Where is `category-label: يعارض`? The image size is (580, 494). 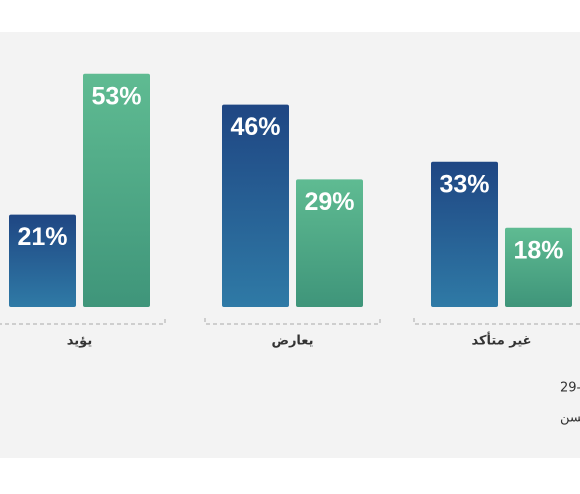 category-label: يعارض is located at coordinates (292, 341).